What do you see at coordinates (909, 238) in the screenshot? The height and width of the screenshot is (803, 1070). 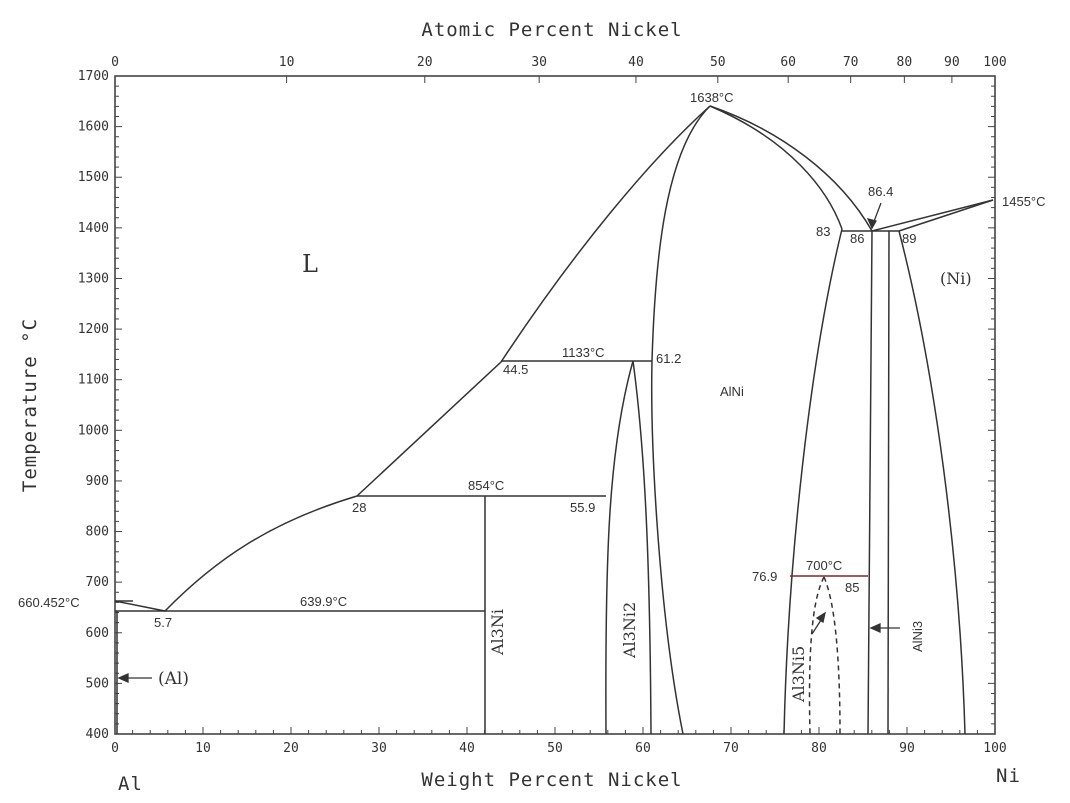 I see `ann-89: 89` at bounding box center [909, 238].